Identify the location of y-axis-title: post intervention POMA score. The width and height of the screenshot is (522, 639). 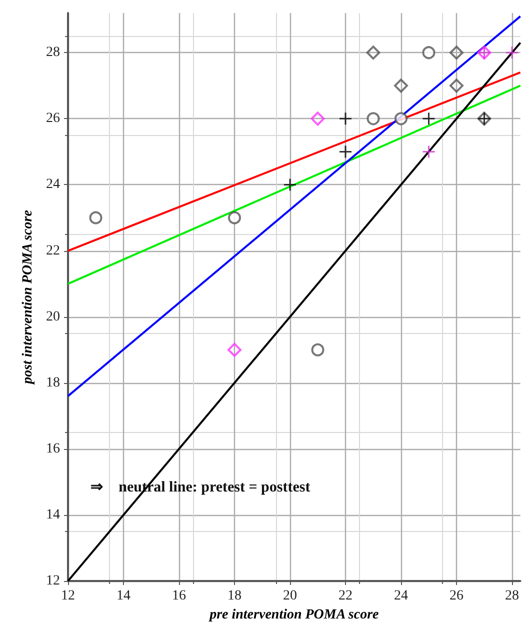
(28, 297).